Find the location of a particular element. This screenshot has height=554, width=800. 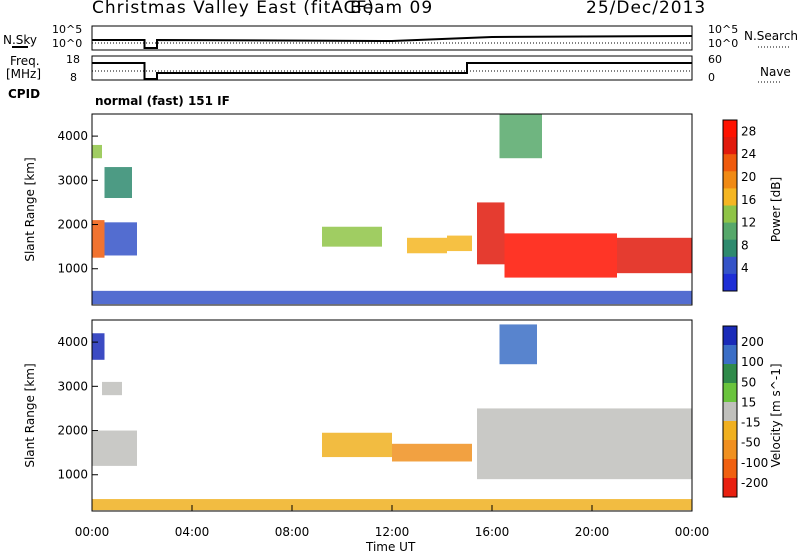

power-y-tick-label: 1000 is located at coordinates (72, 269).